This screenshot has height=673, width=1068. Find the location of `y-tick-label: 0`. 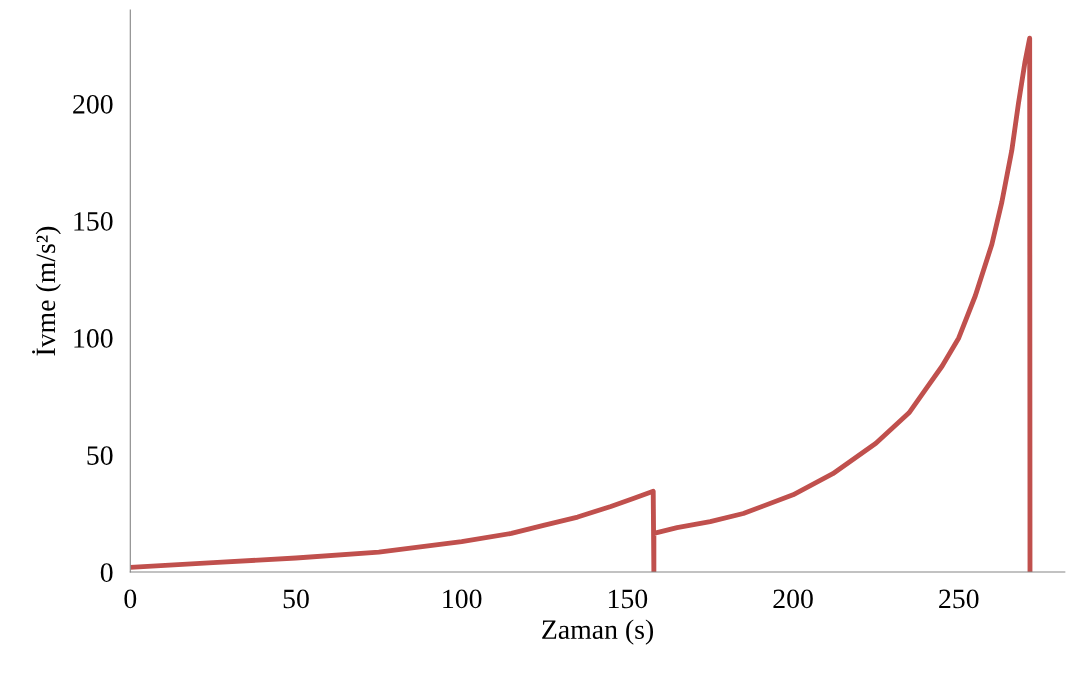

y-tick-label: 0 is located at coordinates (106, 572).